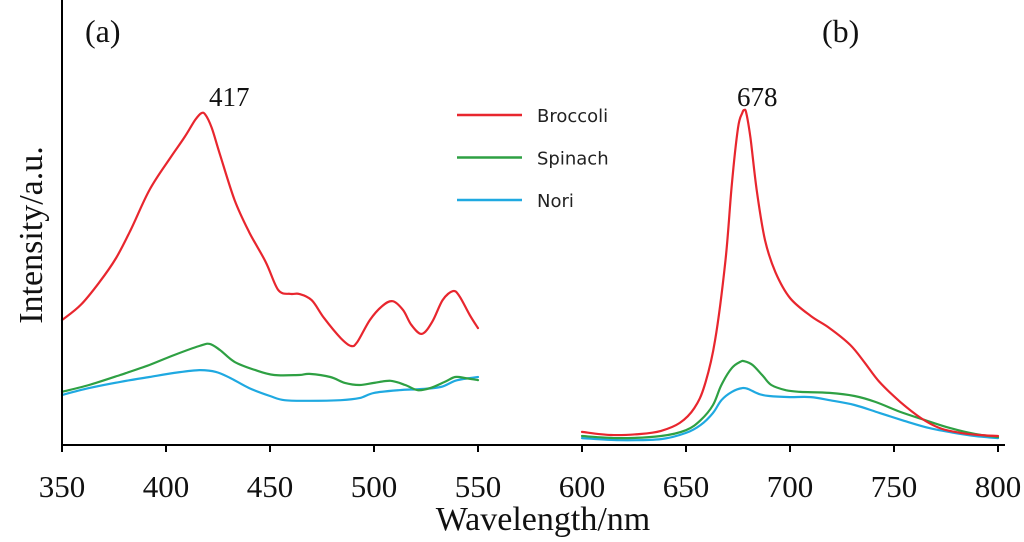  What do you see at coordinates (478, 486) in the screenshot?
I see `x-tick-label: 550` at bounding box center [478, 486].